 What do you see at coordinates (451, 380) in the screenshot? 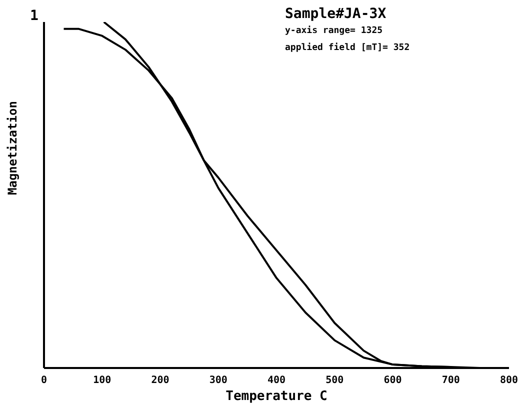
I see `x-tick-label: 700` at bounding box center [451, 380].